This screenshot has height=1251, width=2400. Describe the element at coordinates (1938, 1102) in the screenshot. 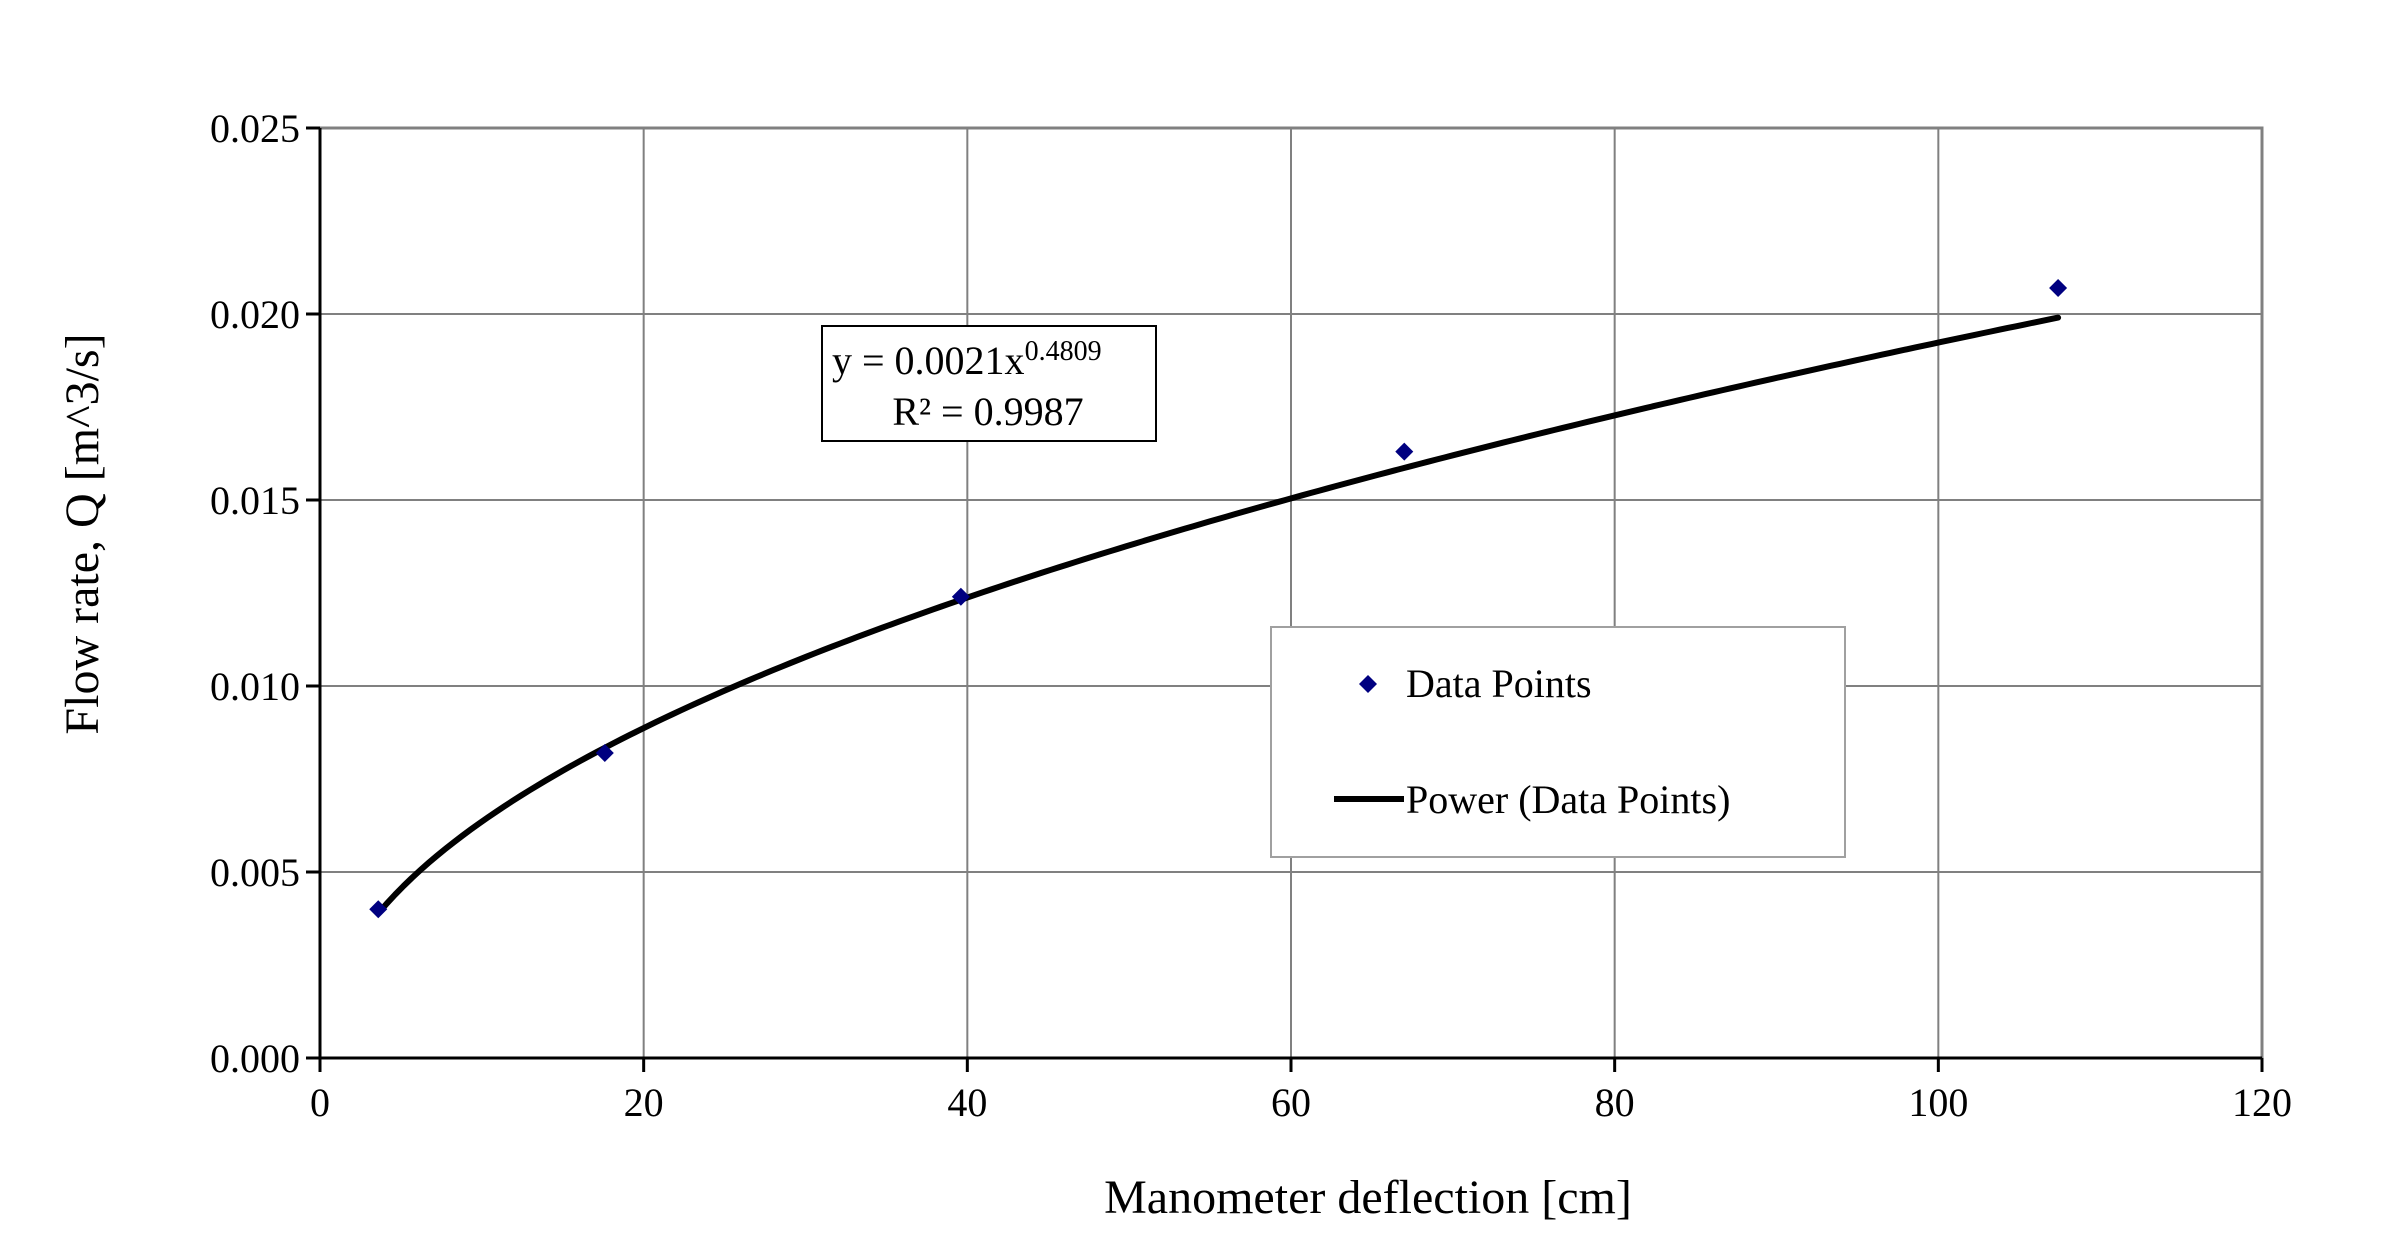

I see `x-tick-label: 100` at that location.